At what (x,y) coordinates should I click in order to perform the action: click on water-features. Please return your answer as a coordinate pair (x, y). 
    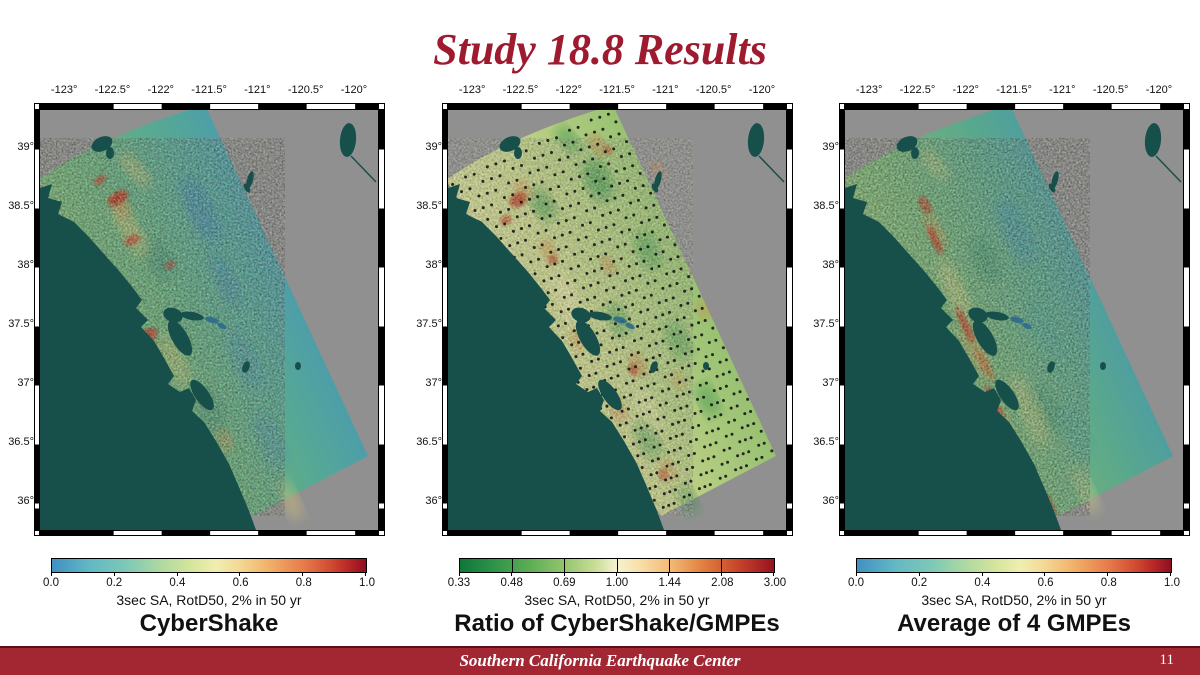
    Looking at the image, I should click on (632, 266).